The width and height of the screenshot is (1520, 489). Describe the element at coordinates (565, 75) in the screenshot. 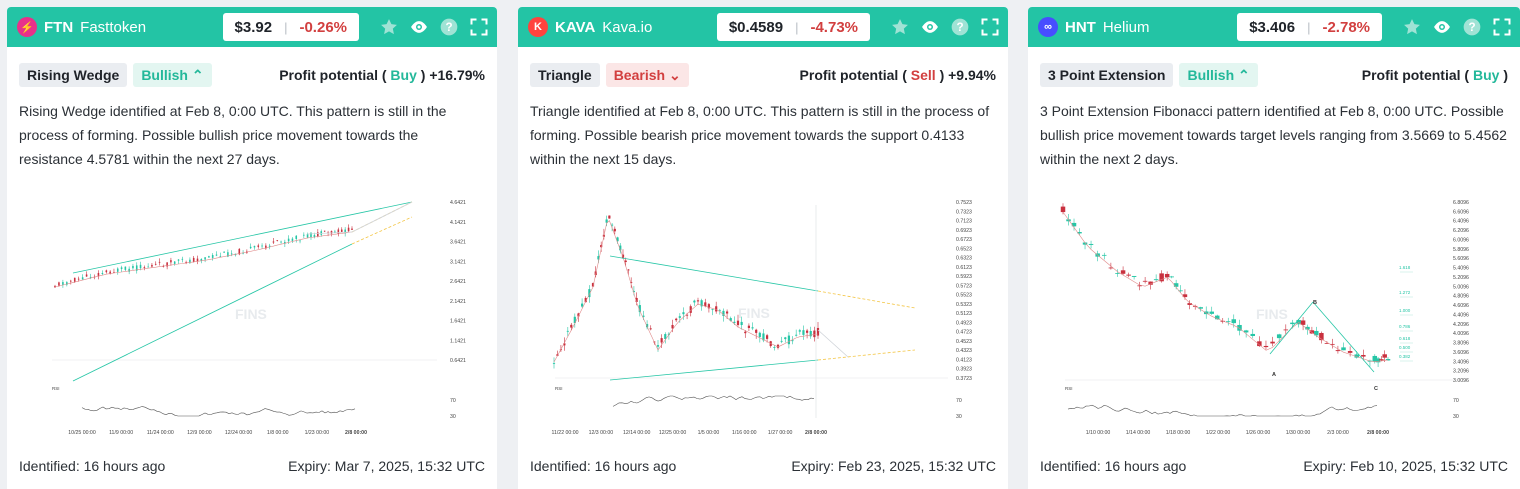

I see `pattern-tag: Triangle` at that location.